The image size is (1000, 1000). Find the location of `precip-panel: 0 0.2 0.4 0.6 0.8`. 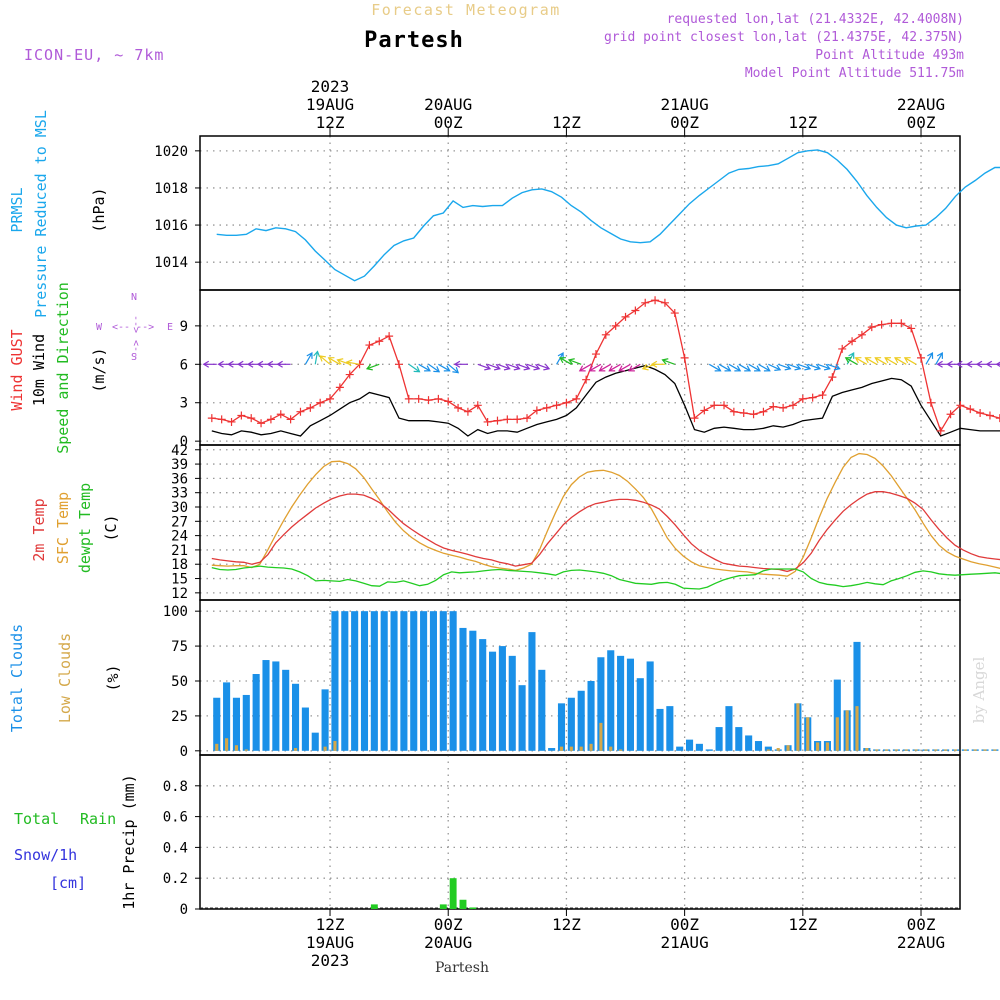

precip-panel: 0 0.2 0.4 0.6 0.8 is located at coordinates (562, 836).